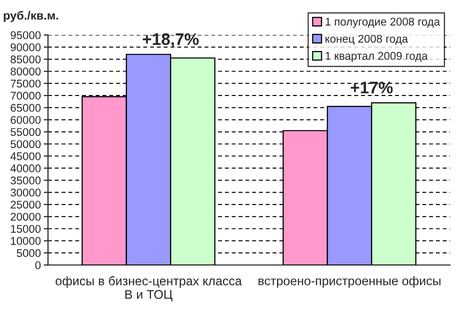 This screenshot has height=328, width=466. I want to click on y-tick-label: 30000, so click(25, 192).